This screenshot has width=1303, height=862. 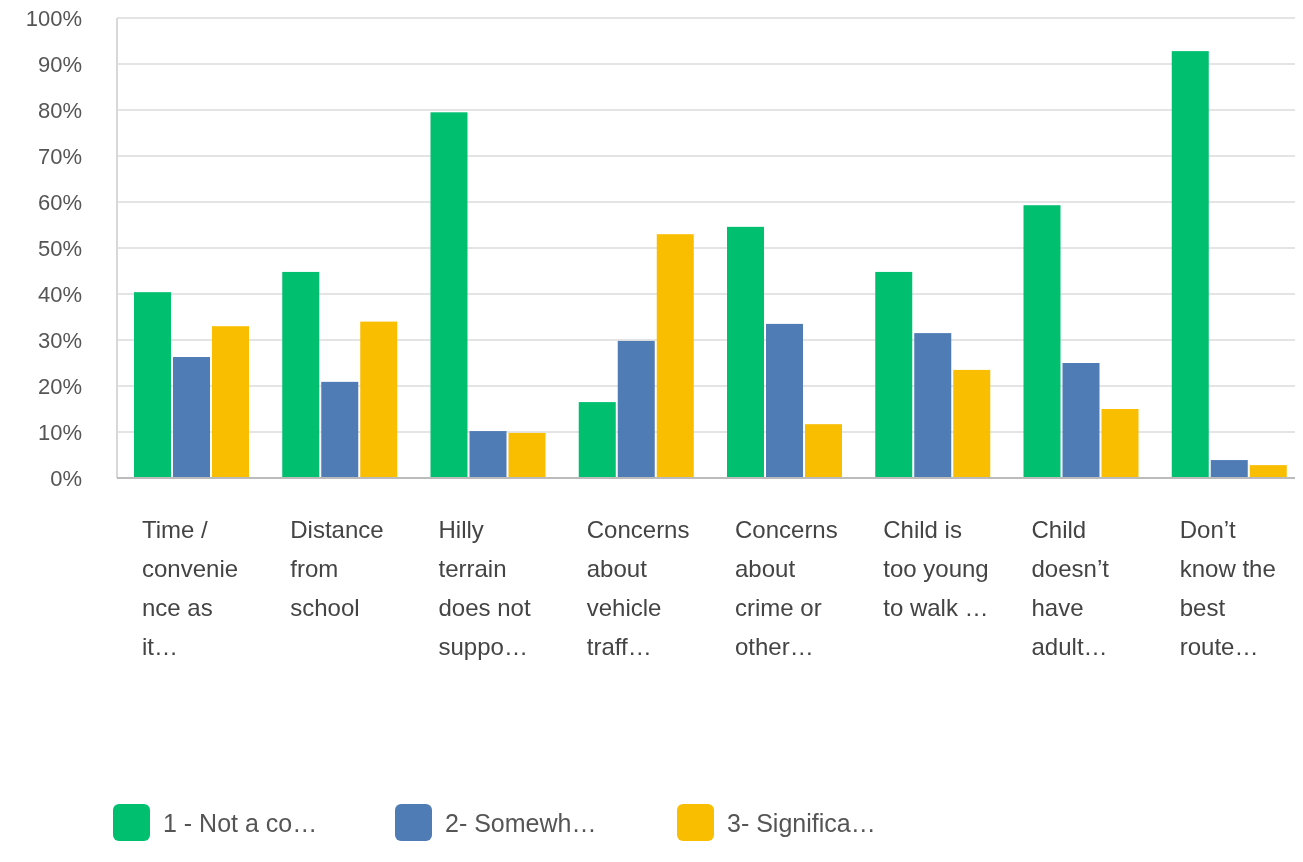 I want to click on y-tick-label: 20%, so click(x=59, y=386).